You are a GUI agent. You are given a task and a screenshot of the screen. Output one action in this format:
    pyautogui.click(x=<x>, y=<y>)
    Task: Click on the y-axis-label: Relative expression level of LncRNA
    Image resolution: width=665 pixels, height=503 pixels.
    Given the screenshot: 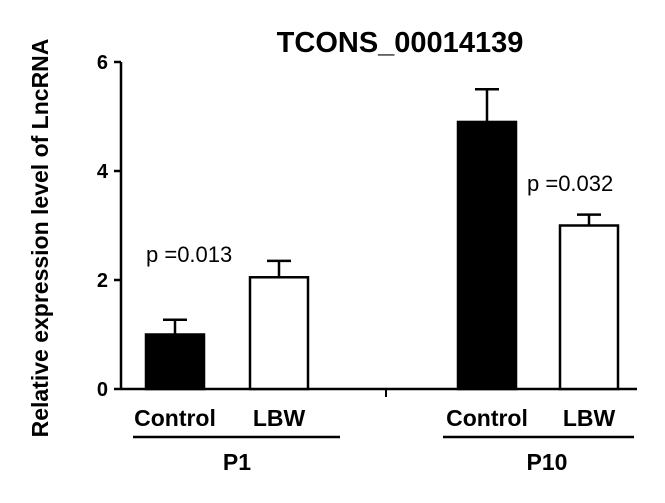 What is the action you would take?
    pyautogui.click(x=40, y=238)
    